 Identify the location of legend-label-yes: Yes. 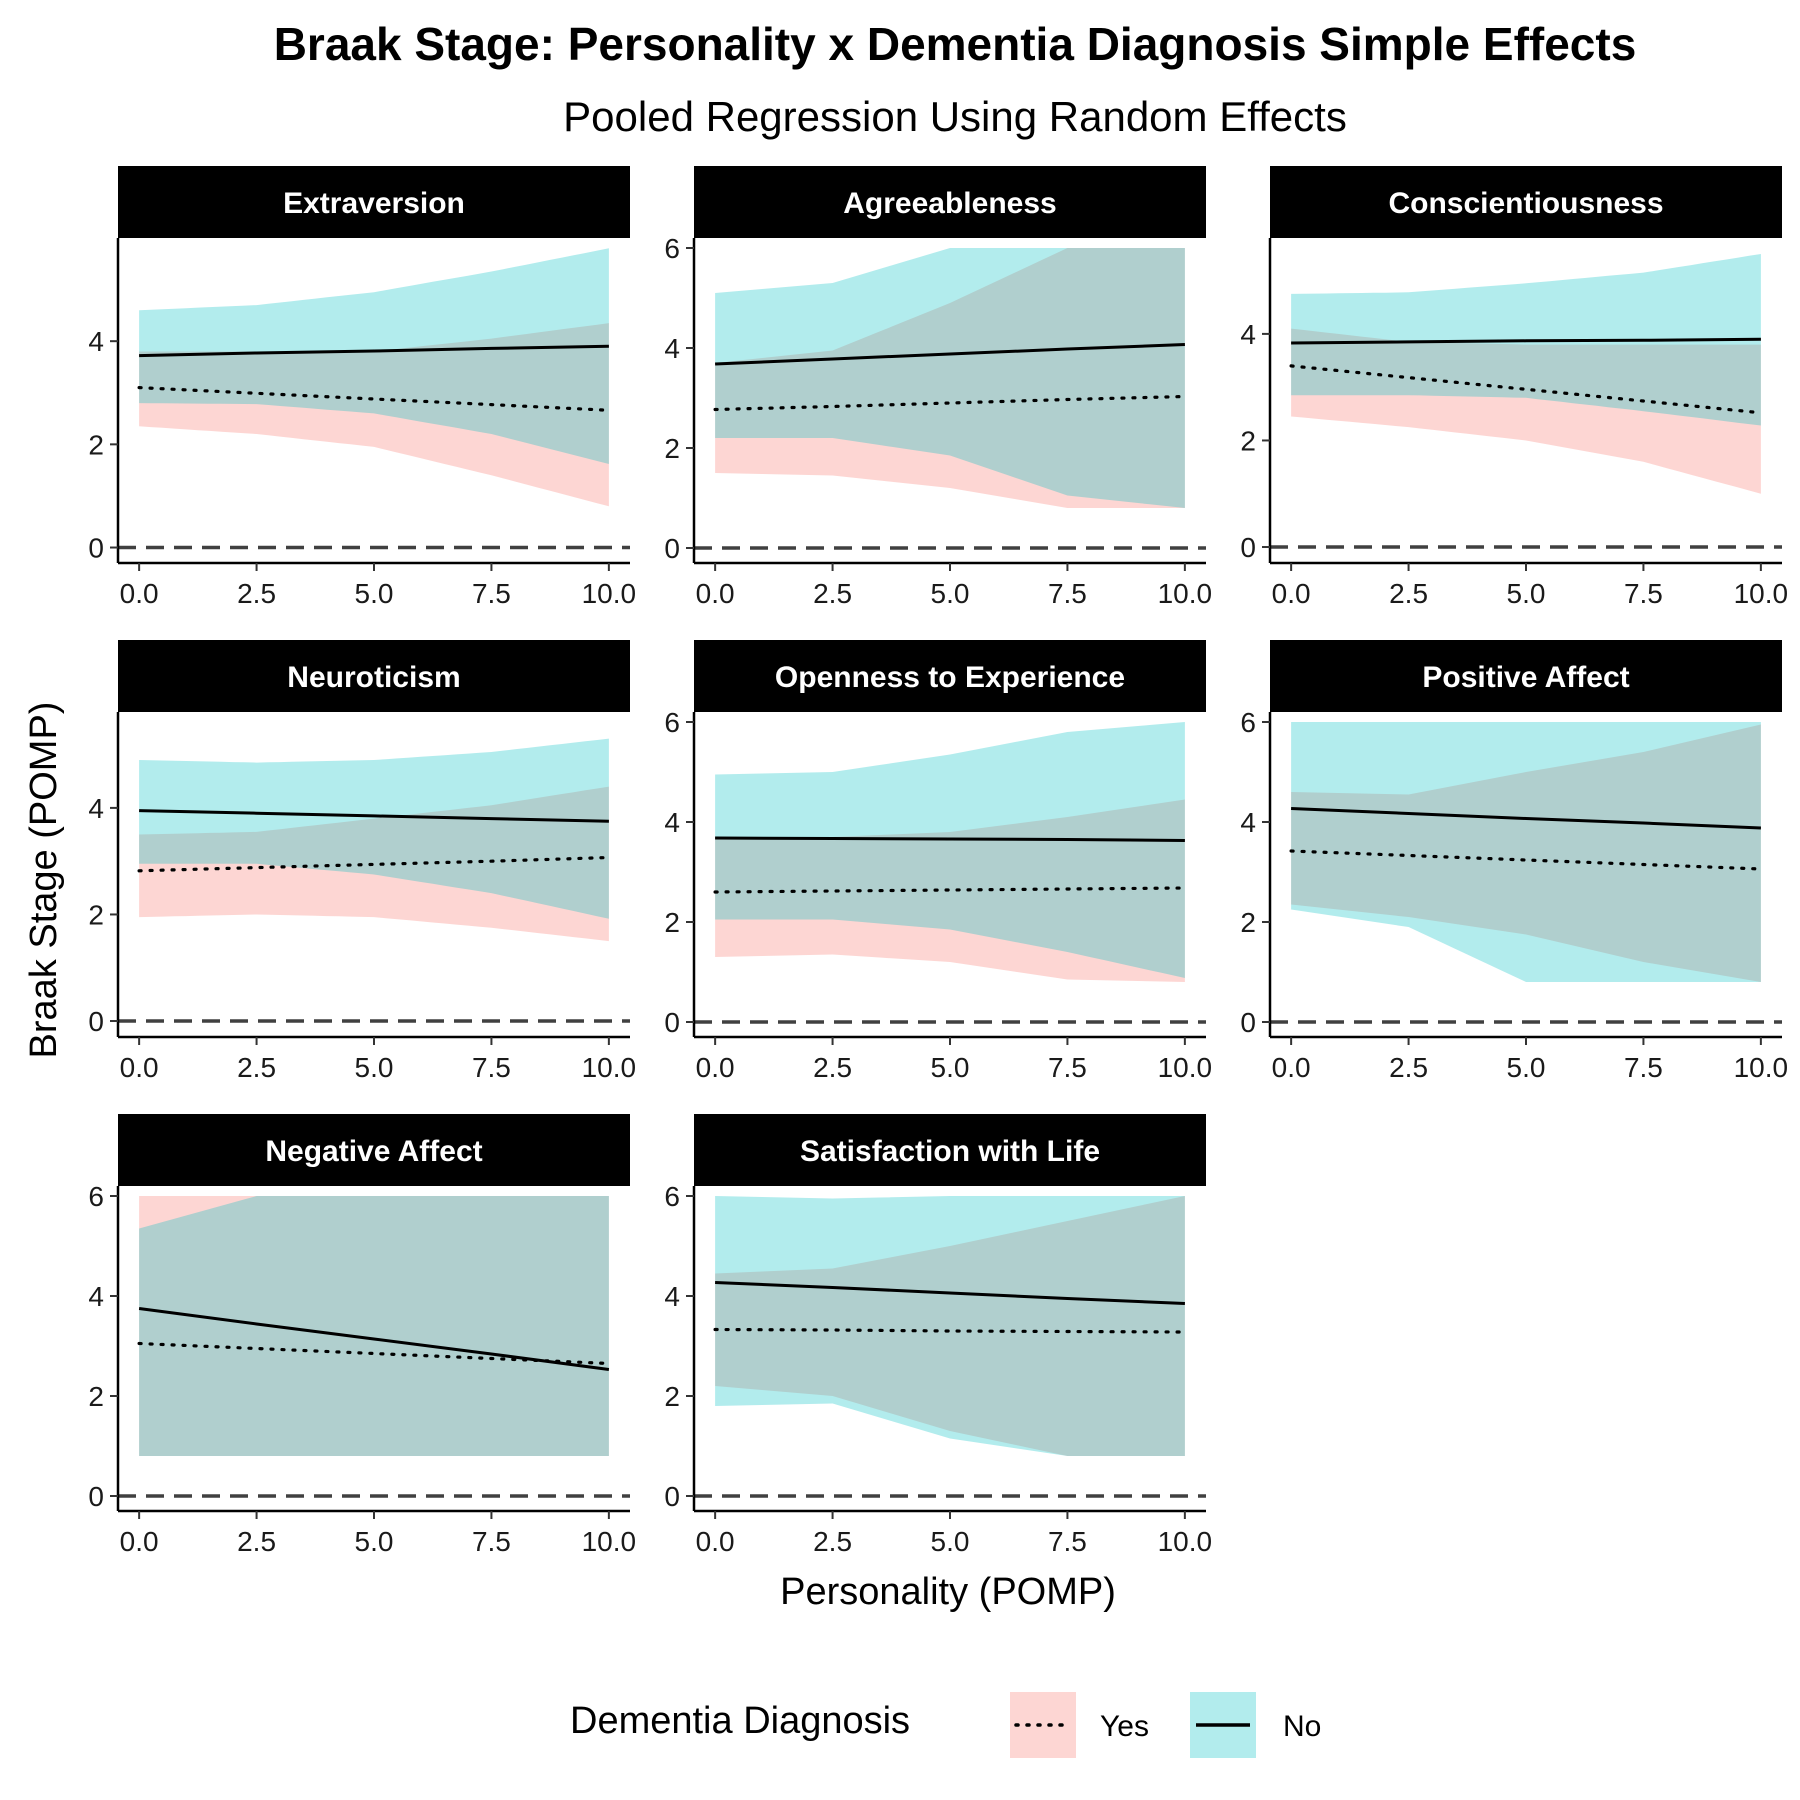
(1124, 1726).